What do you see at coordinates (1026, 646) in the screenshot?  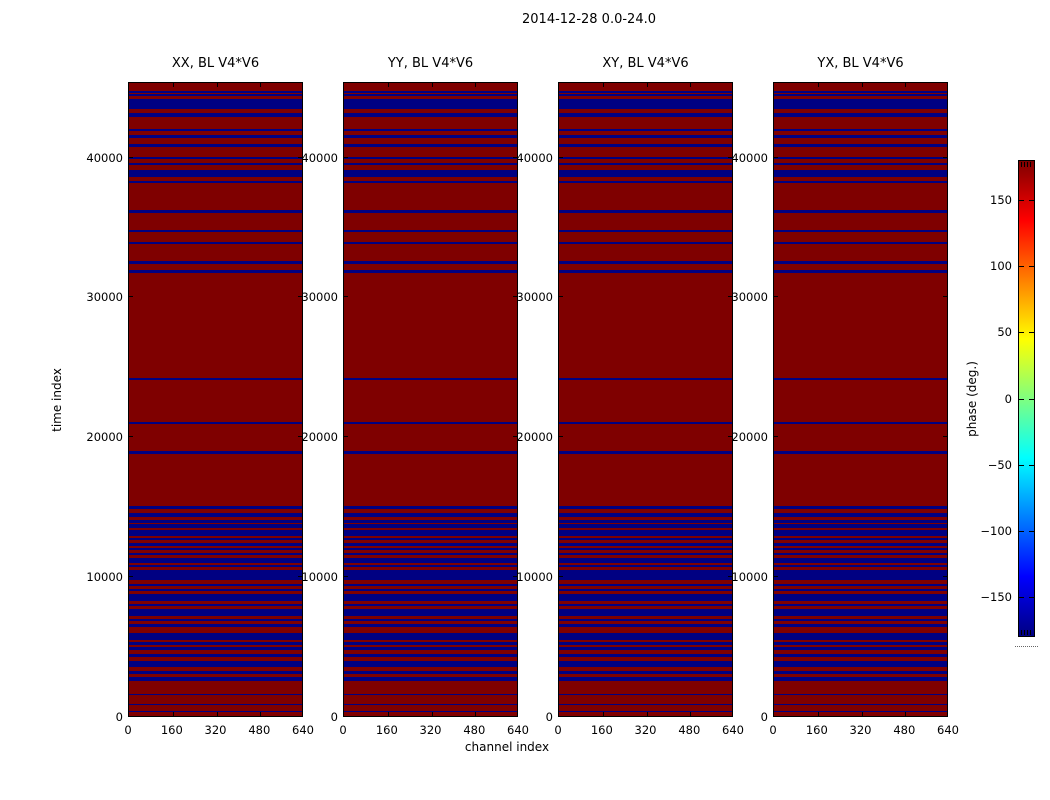 I see `colorbar-dotted-edge` at bounding box center [1026, 646].